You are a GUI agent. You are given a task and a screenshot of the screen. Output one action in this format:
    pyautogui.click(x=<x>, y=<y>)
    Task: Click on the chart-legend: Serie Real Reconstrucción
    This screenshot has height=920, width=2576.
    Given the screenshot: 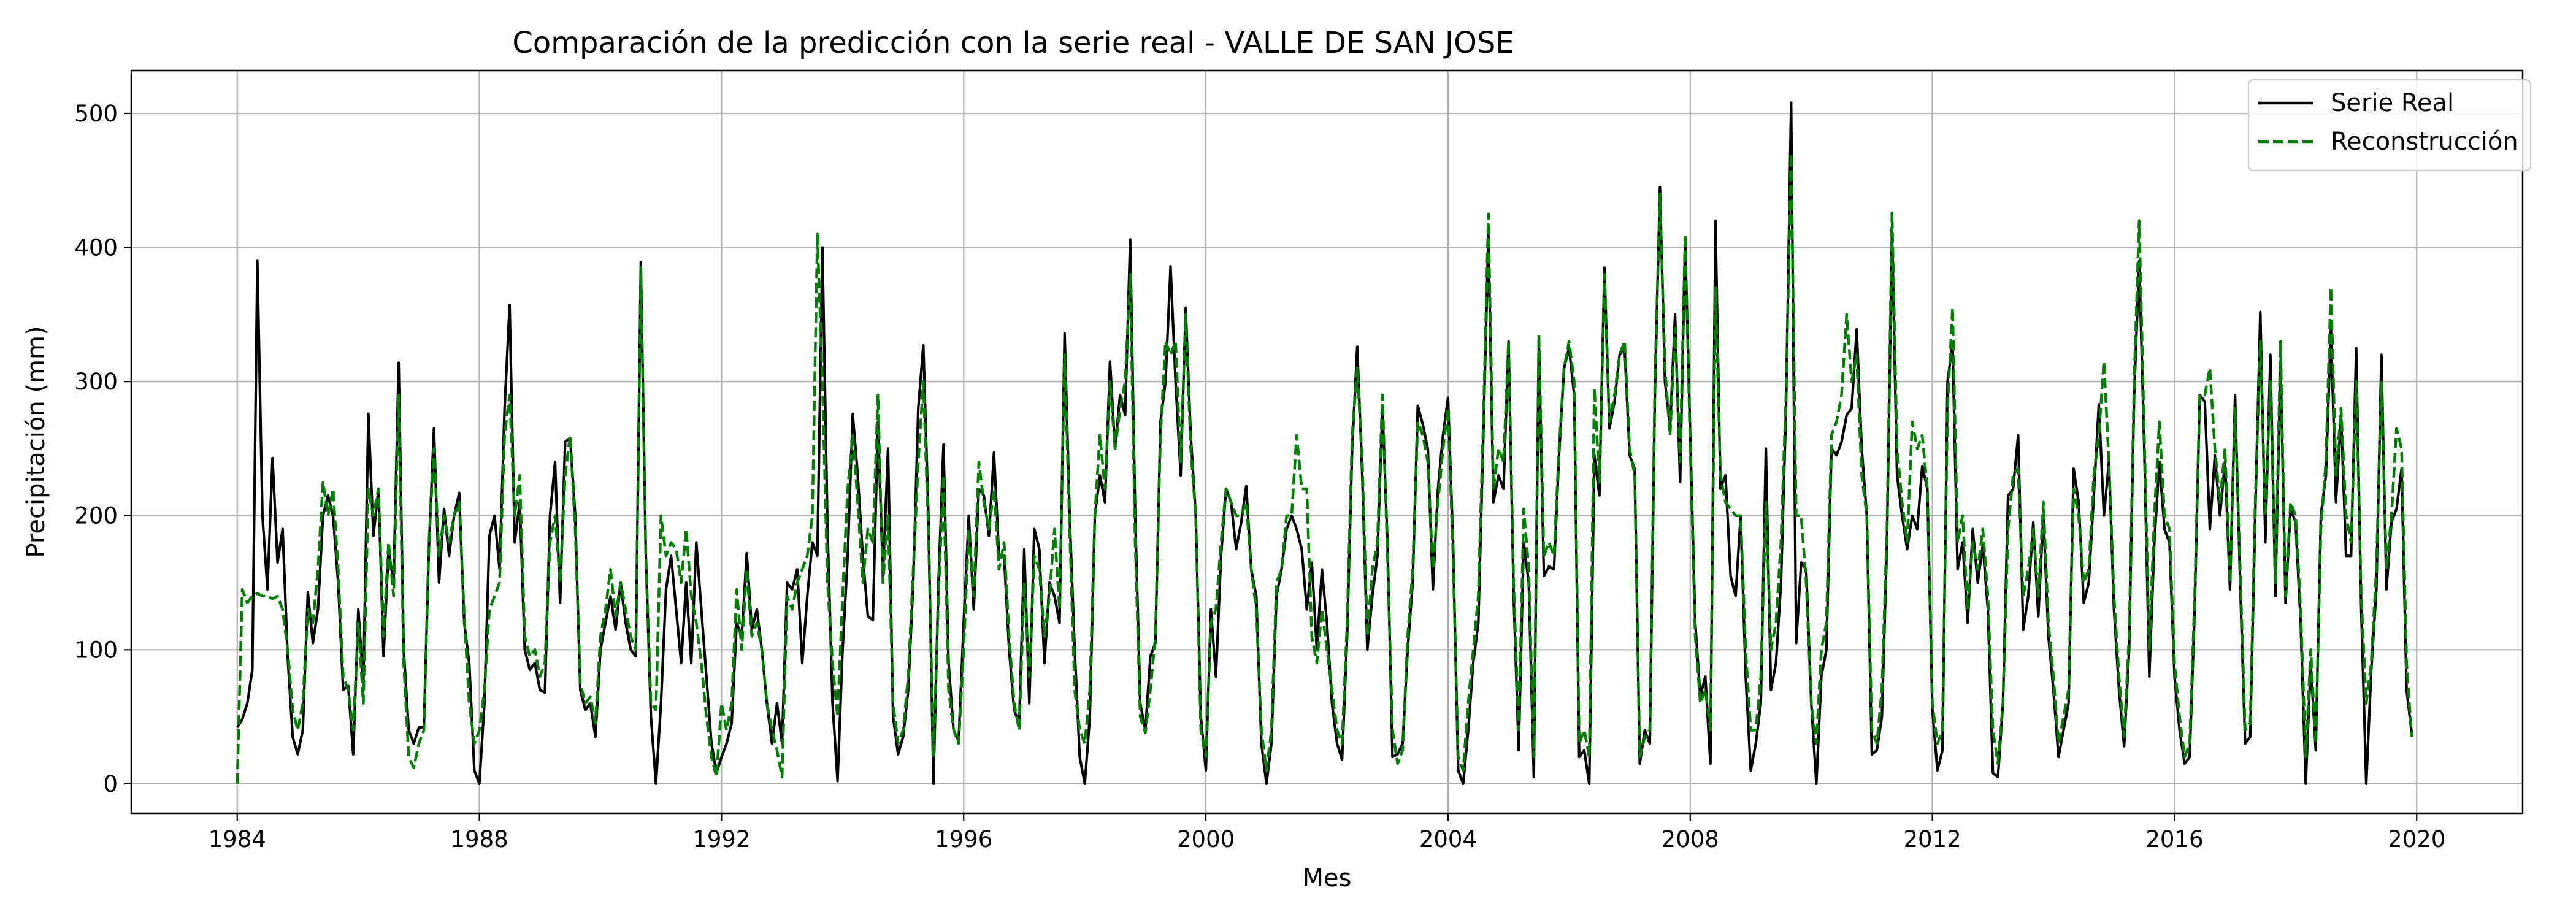 What is the action you would take?
    pyautogui.click(x=2389, y=125)
    